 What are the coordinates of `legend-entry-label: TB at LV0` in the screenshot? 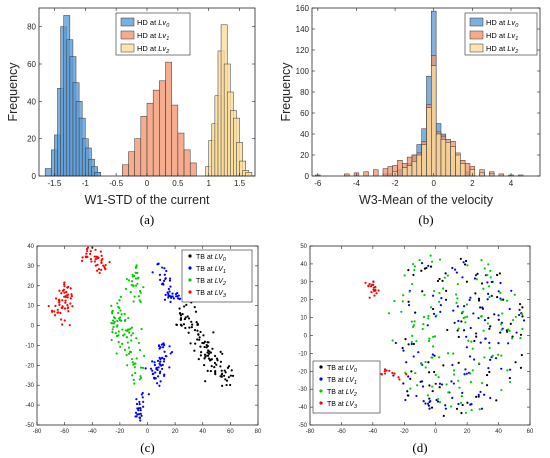 It's located at (211, 258).